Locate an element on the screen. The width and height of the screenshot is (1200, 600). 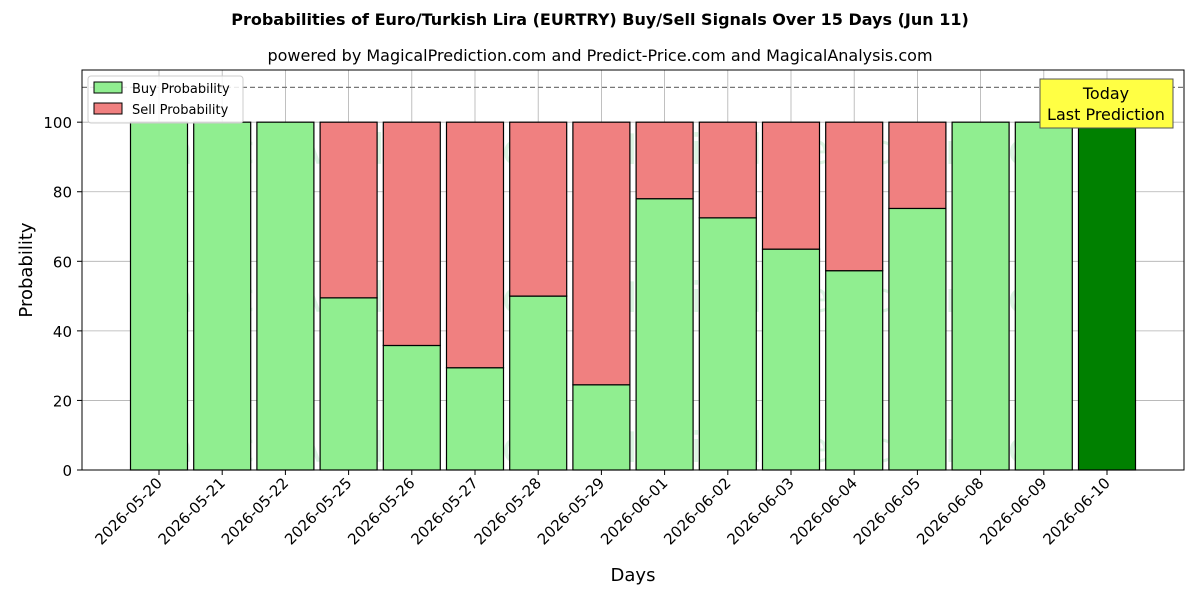
y-tick-label: 80 is located at coordinates (62, 193).